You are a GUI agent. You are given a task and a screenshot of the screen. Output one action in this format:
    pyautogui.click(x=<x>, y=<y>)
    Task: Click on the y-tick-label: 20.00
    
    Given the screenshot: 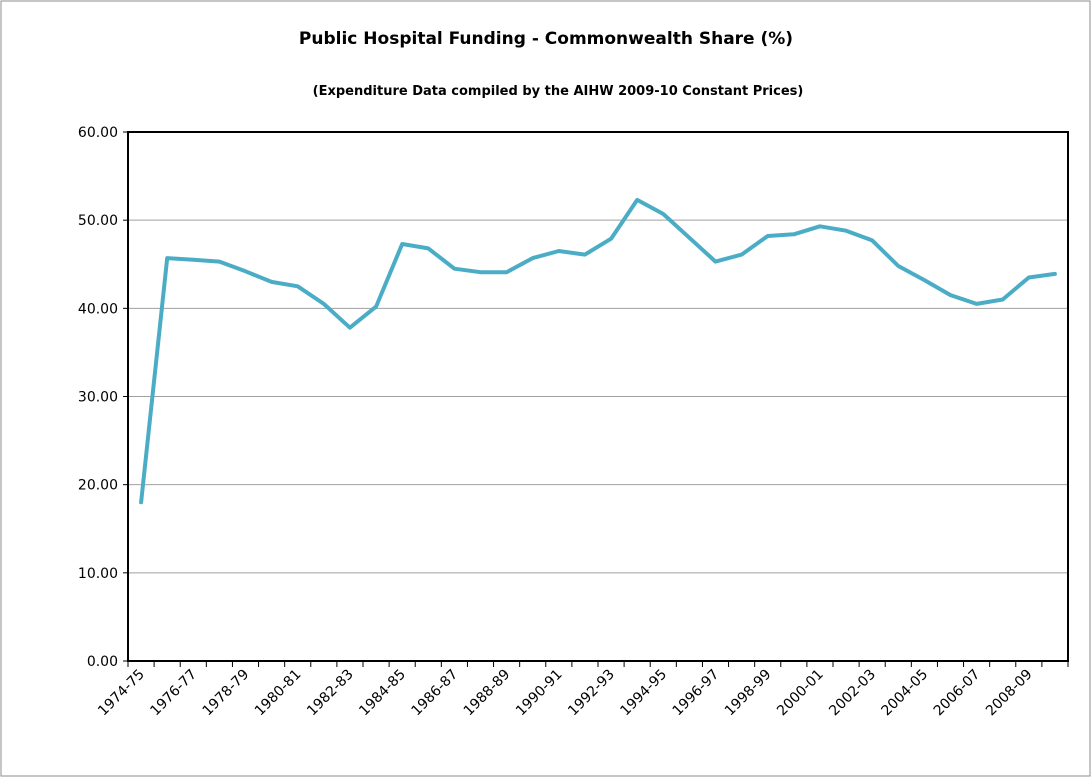 What is the action you would take?
    pyautogui.click(x=98, y=486)
    